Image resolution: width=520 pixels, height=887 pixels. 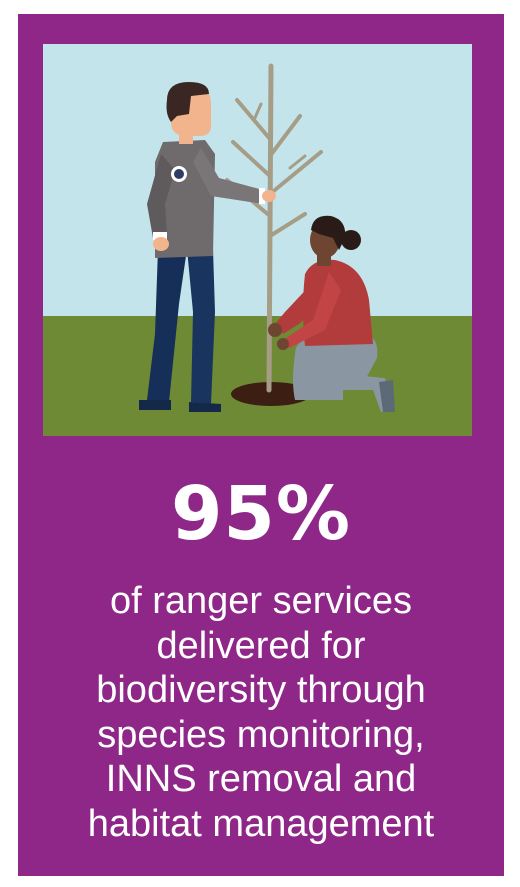 What do you see at coordinates (261, 779) in the screenshot?
I see `stat-description-line: INNS removal and` at bounding box center [261, 779].